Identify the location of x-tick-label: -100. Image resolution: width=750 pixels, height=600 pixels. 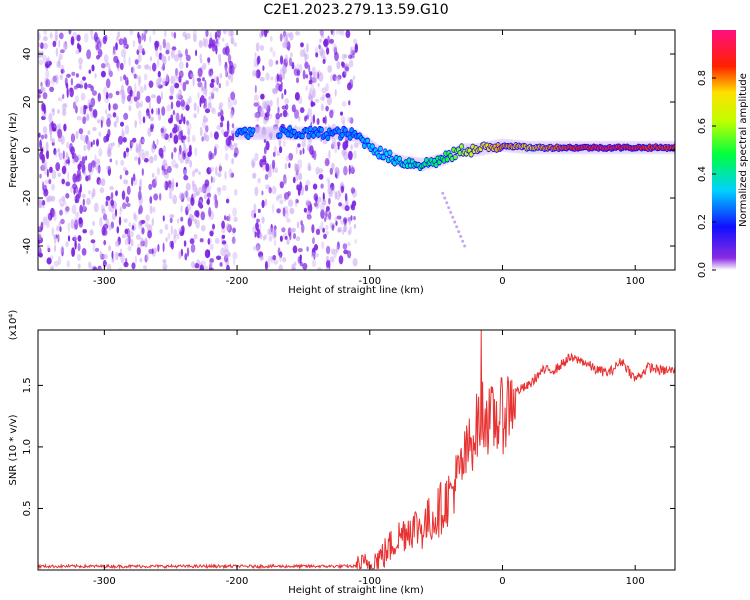
(369, 581).